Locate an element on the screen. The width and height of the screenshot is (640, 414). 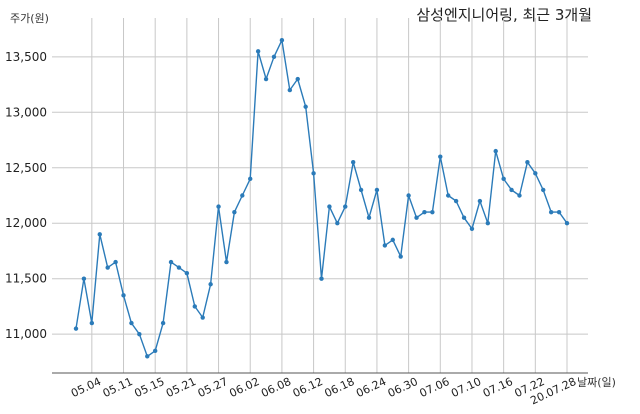
y-axis-label: 주가(원) is located at coordinates (29, 18).